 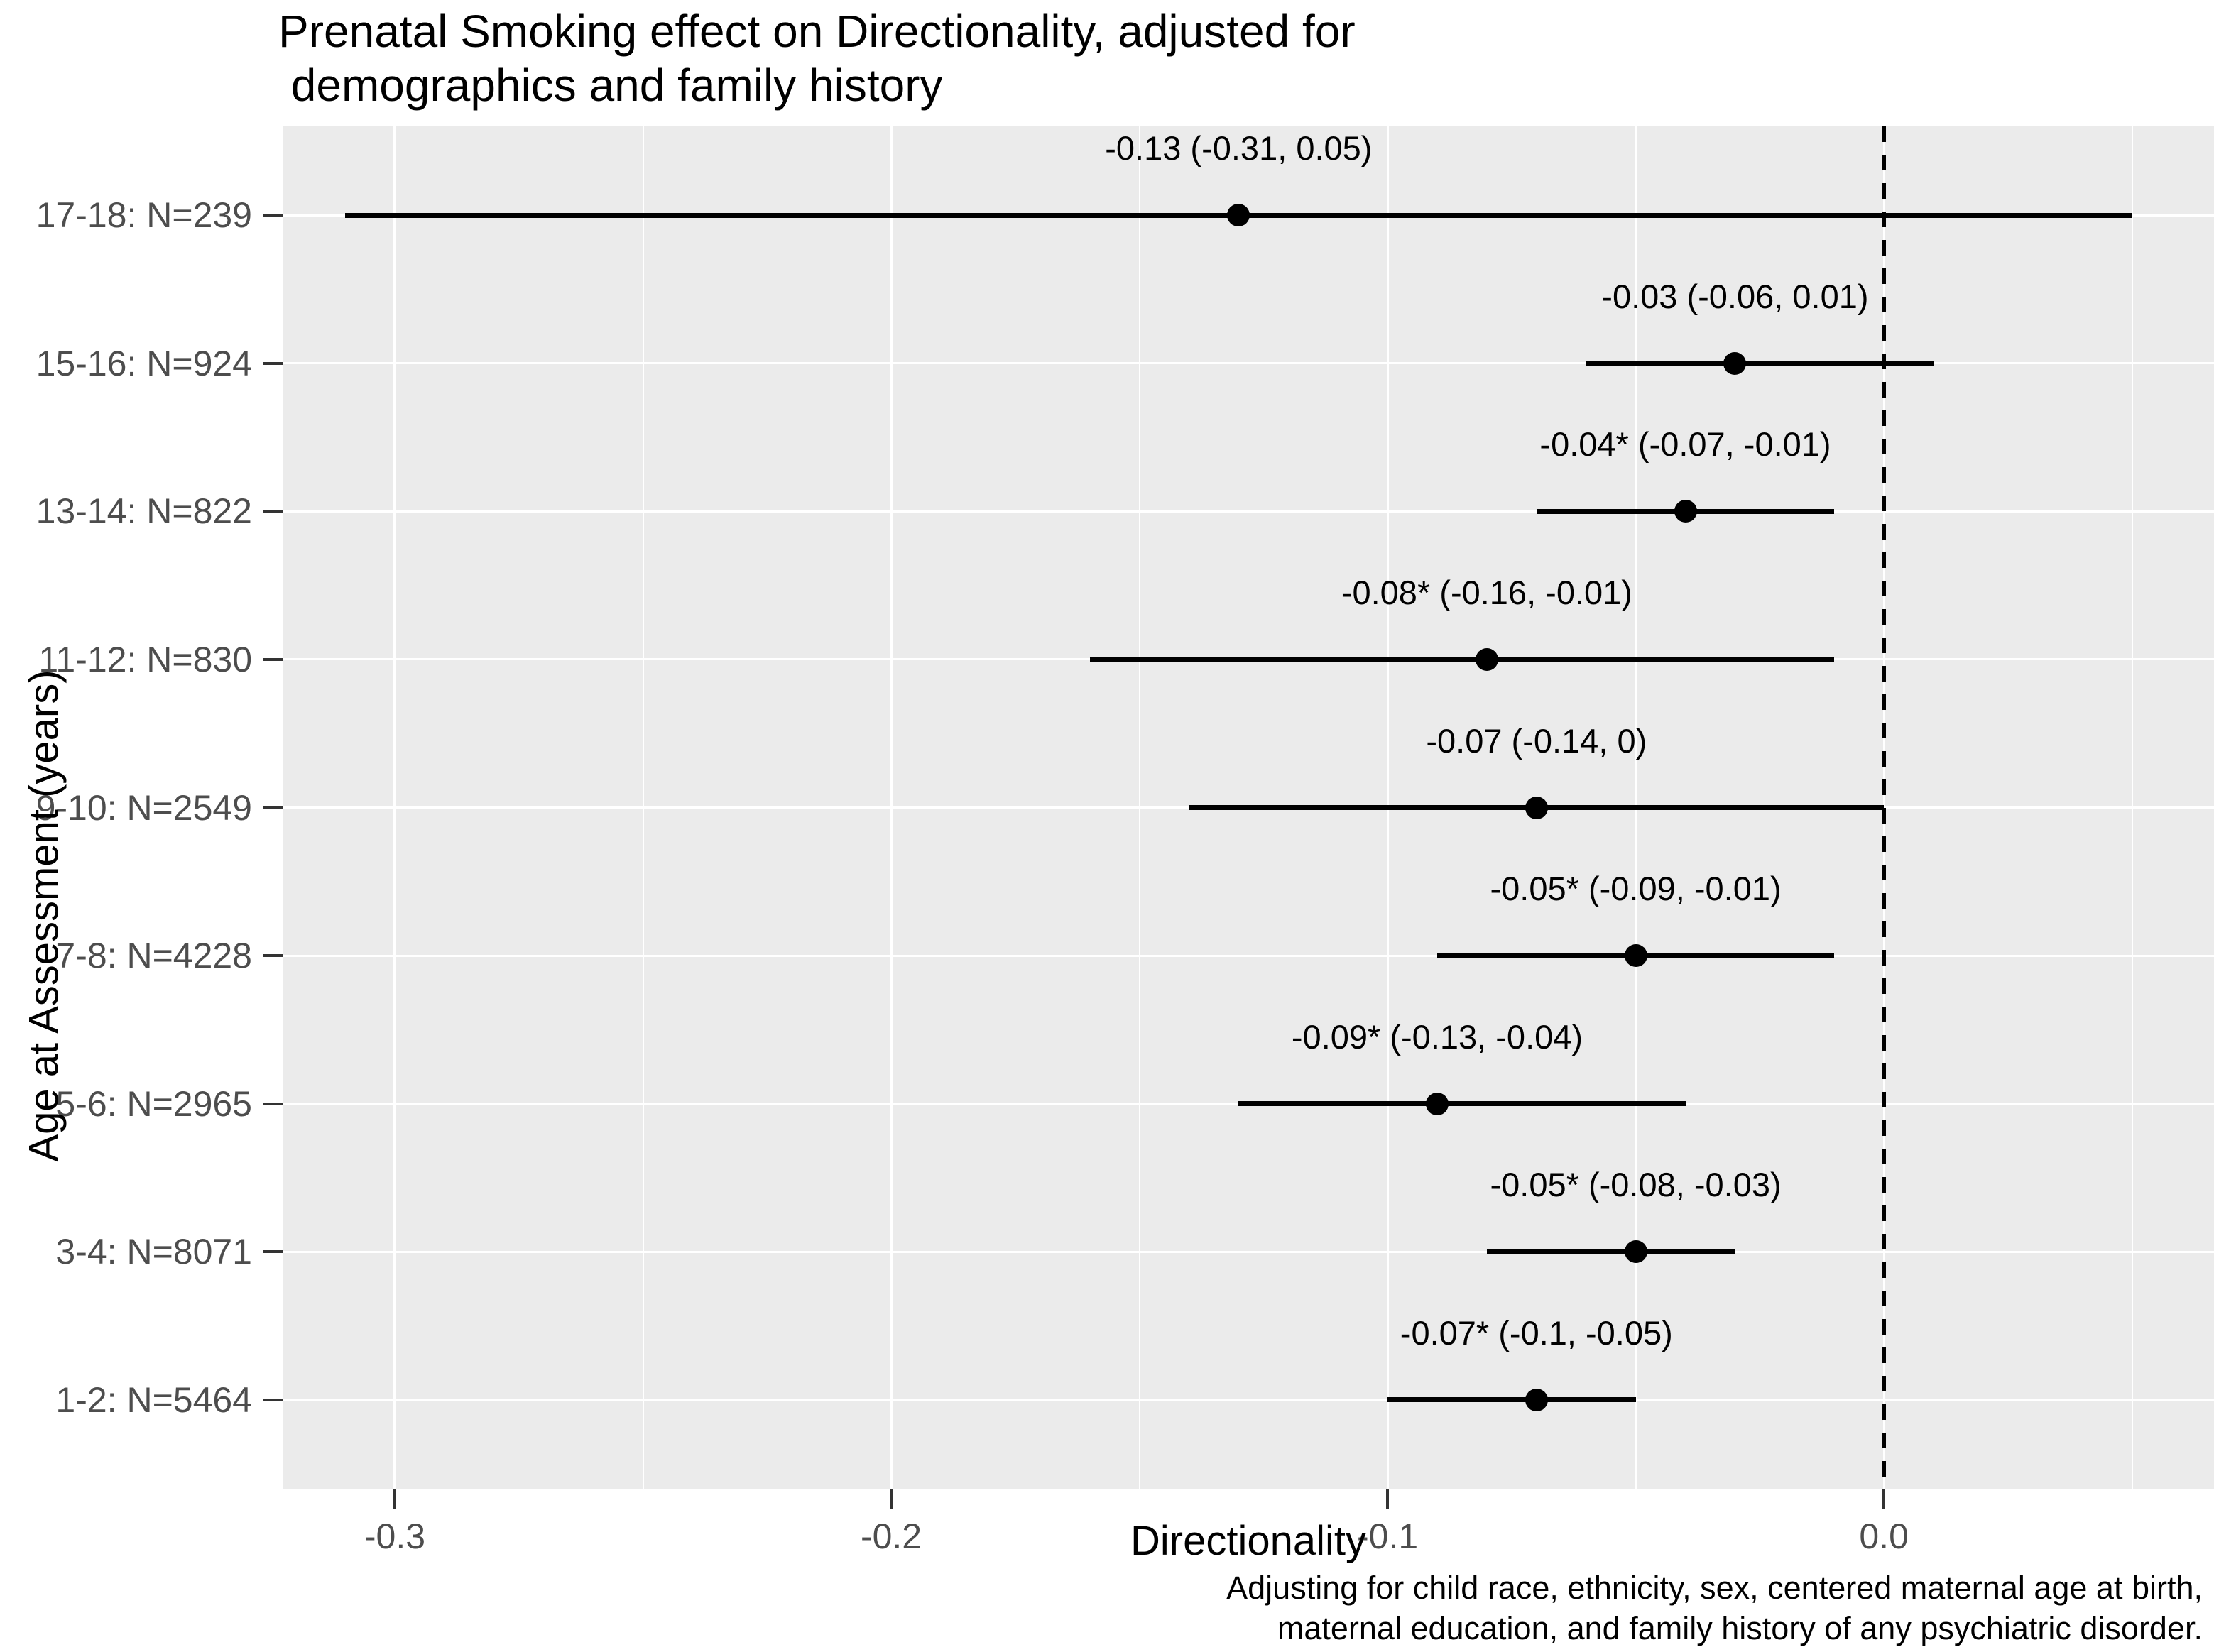 I want to click on x-tick-label: -0.3, so click(x=395, y=1536).